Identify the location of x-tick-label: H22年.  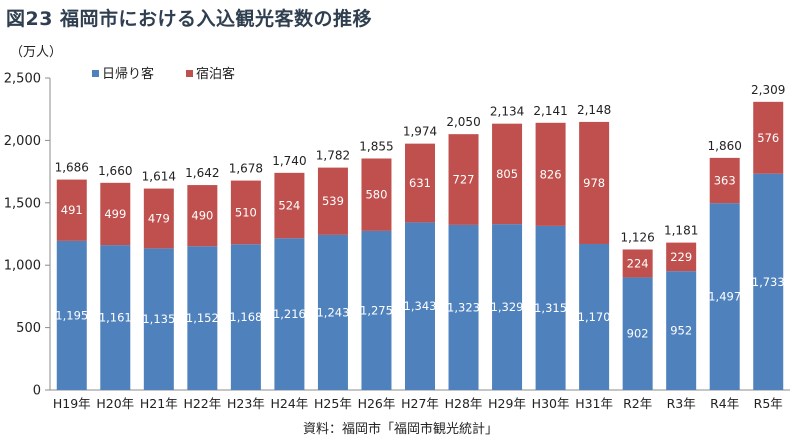
(202, 403).